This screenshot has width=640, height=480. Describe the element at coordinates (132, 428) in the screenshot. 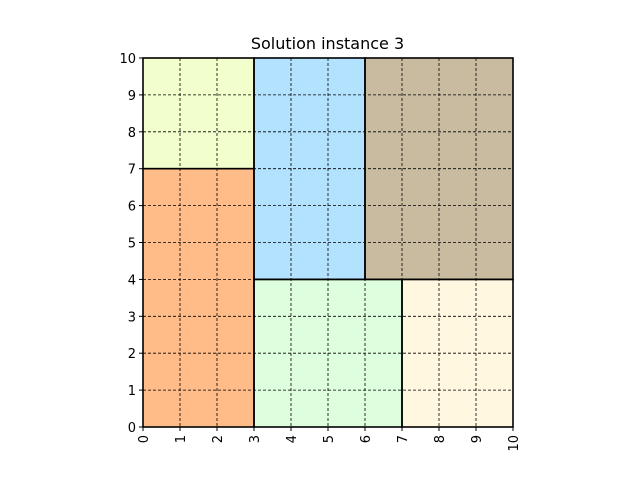

I see `y-tick-label: 0` at that location.